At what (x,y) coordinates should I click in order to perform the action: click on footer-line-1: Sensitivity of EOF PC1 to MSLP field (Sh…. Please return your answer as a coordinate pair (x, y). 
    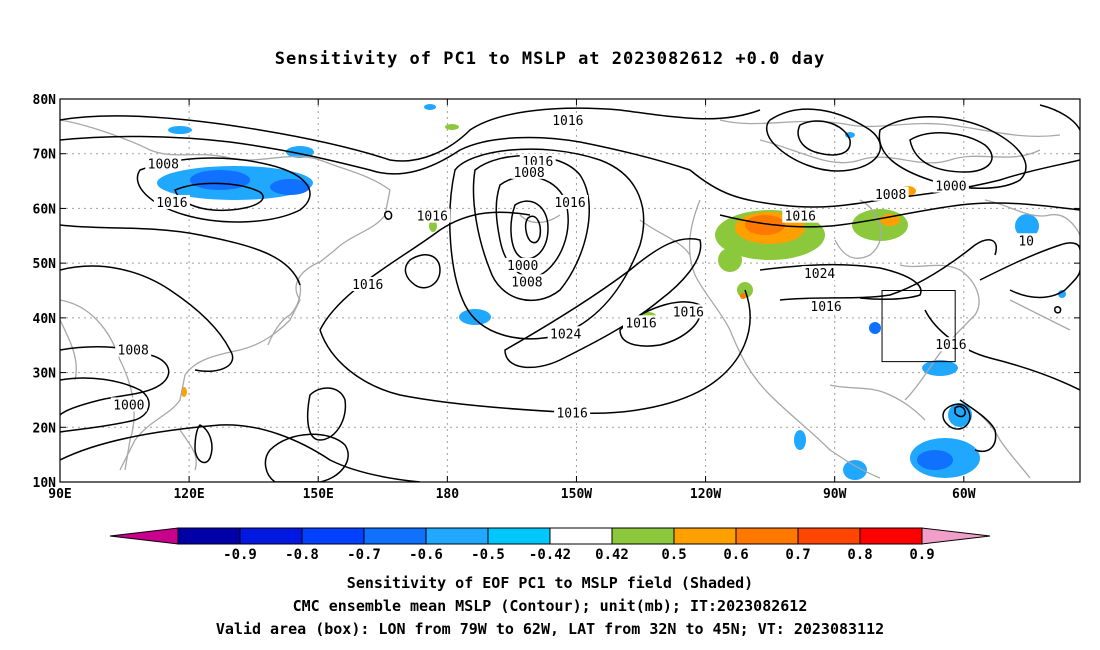
    Looking at the image, I should click on (550, 583).